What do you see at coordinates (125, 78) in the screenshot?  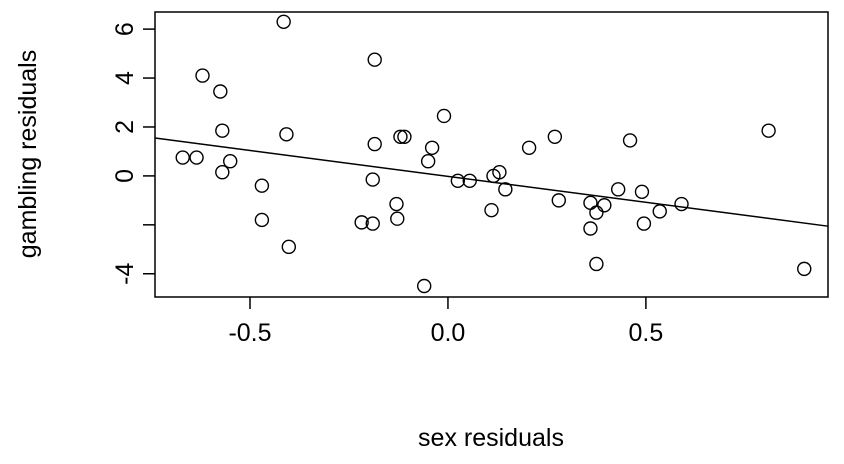 I see `y-tick-label: 4` at bounding box center [125, 78].